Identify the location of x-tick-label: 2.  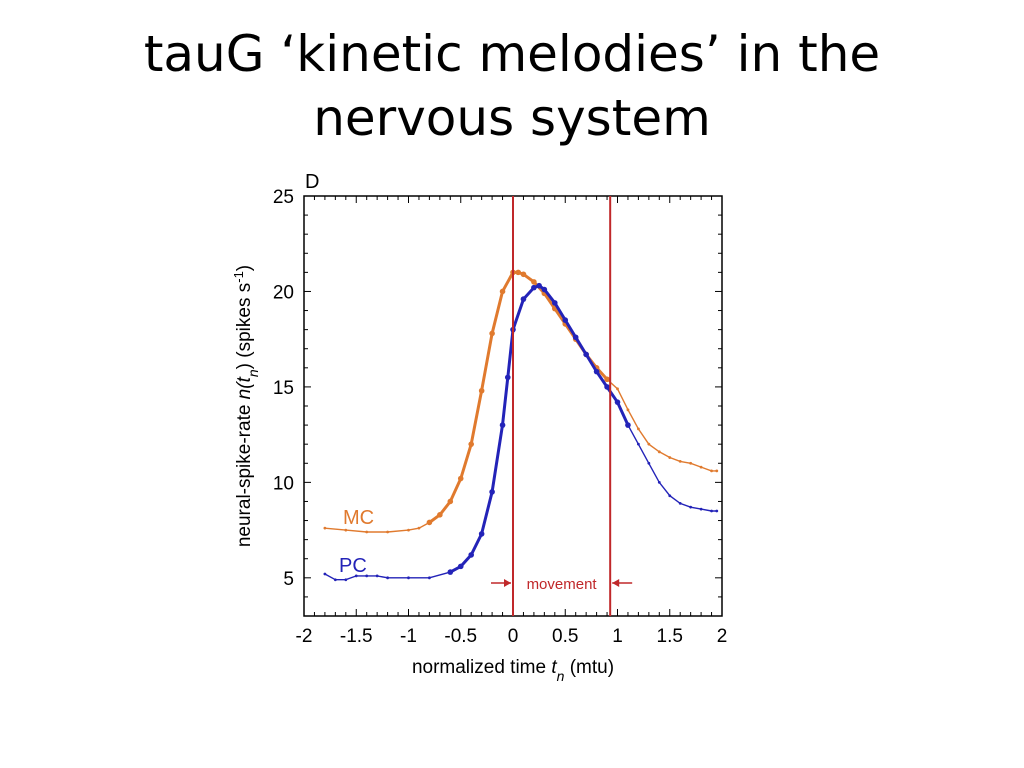
(722, 636).